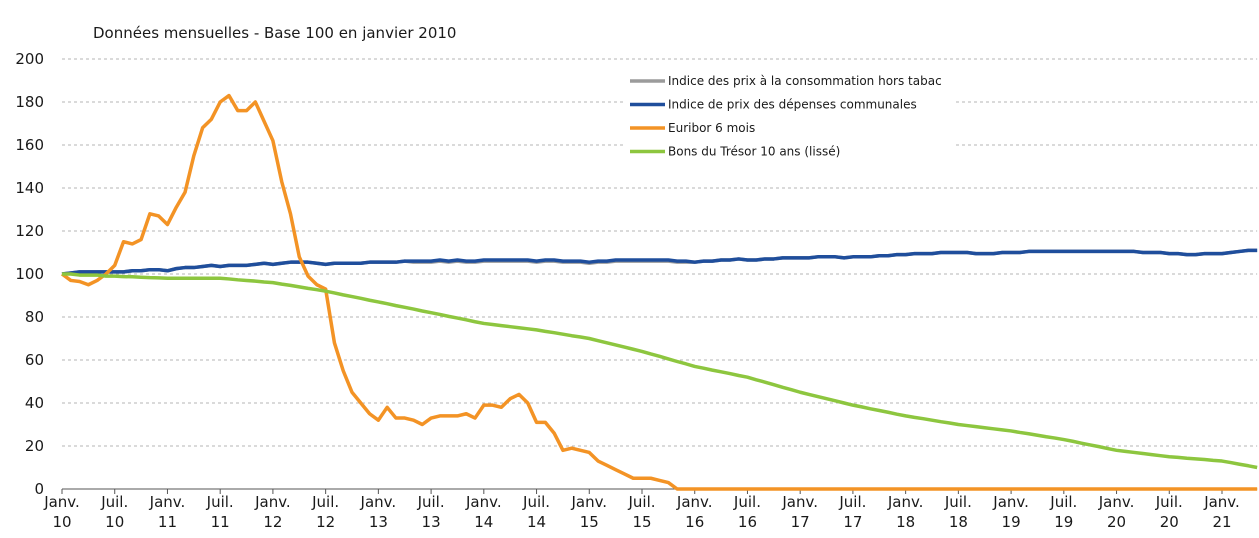  What do you see at coordinates (1221, 512) in the screenshot?
I see `x-tick-label: Janv. 21` at bounding box center [1221, 512].